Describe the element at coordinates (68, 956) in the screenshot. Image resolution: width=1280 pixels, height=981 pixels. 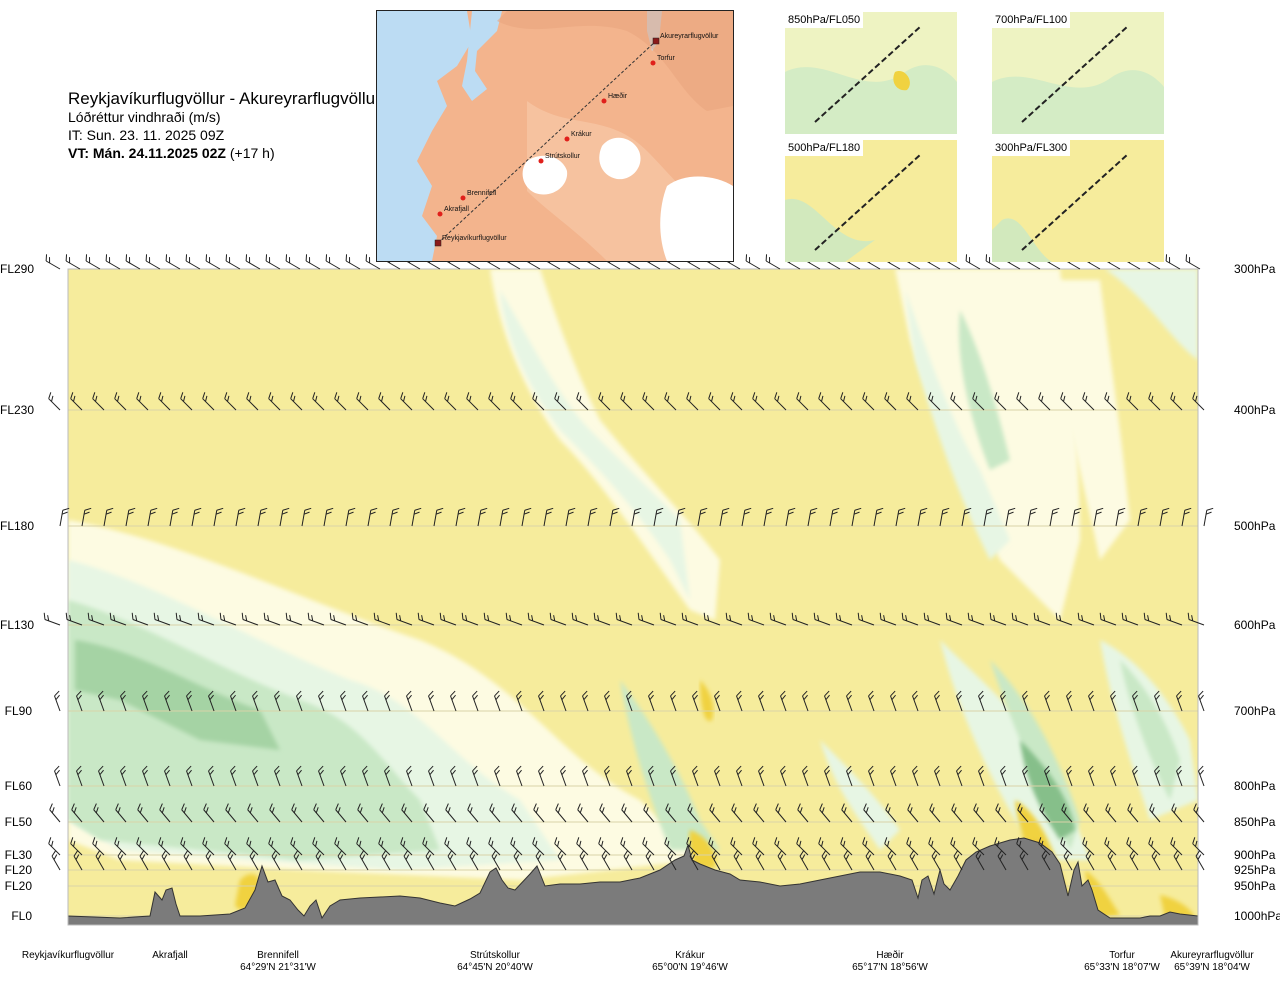
I see `waypoint-label: Reykjavíkurflugvöllur` at that location.